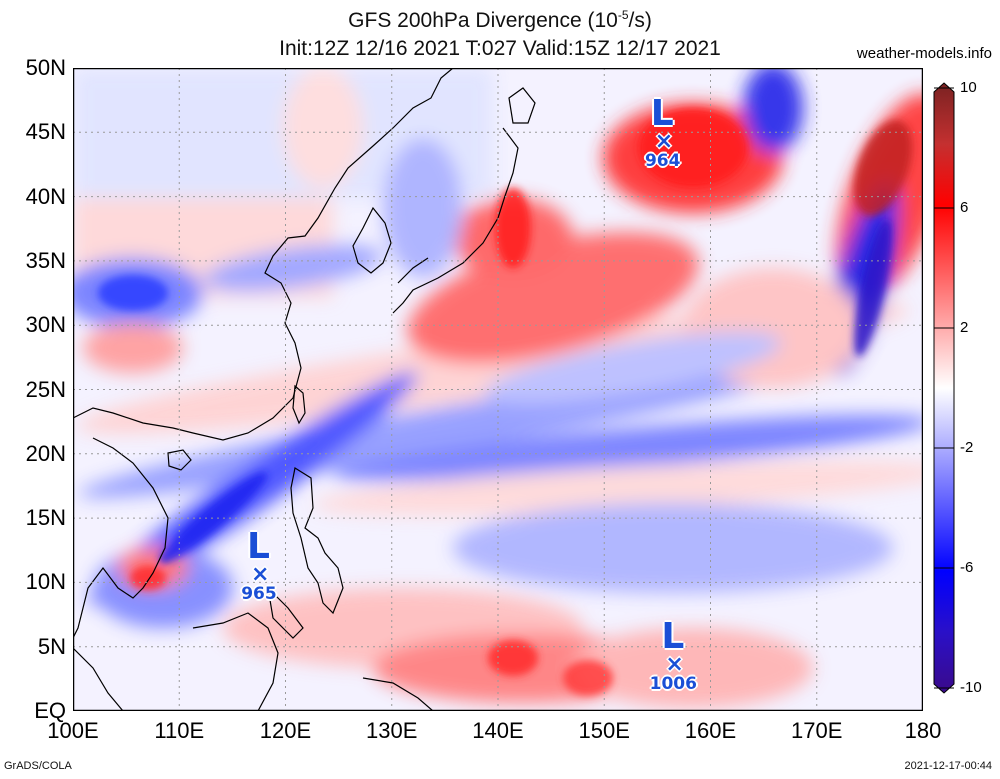  What do you see at coordinates (968, 87) in the screenshot?
I see `colorbar-label-10: 10` at bounding box center [968, 87].